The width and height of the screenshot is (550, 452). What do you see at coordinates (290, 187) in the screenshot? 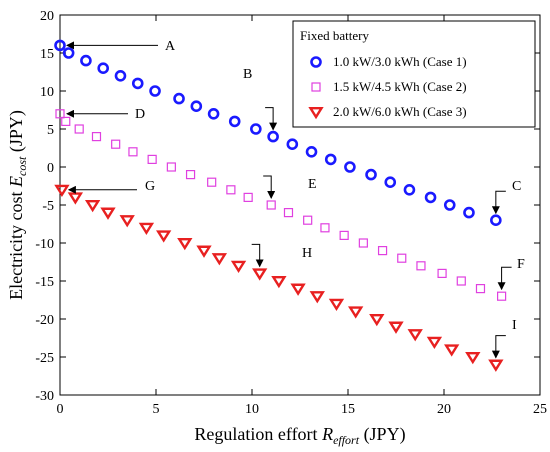
I see `annotation-E: E` at bounding box center [290, 187].